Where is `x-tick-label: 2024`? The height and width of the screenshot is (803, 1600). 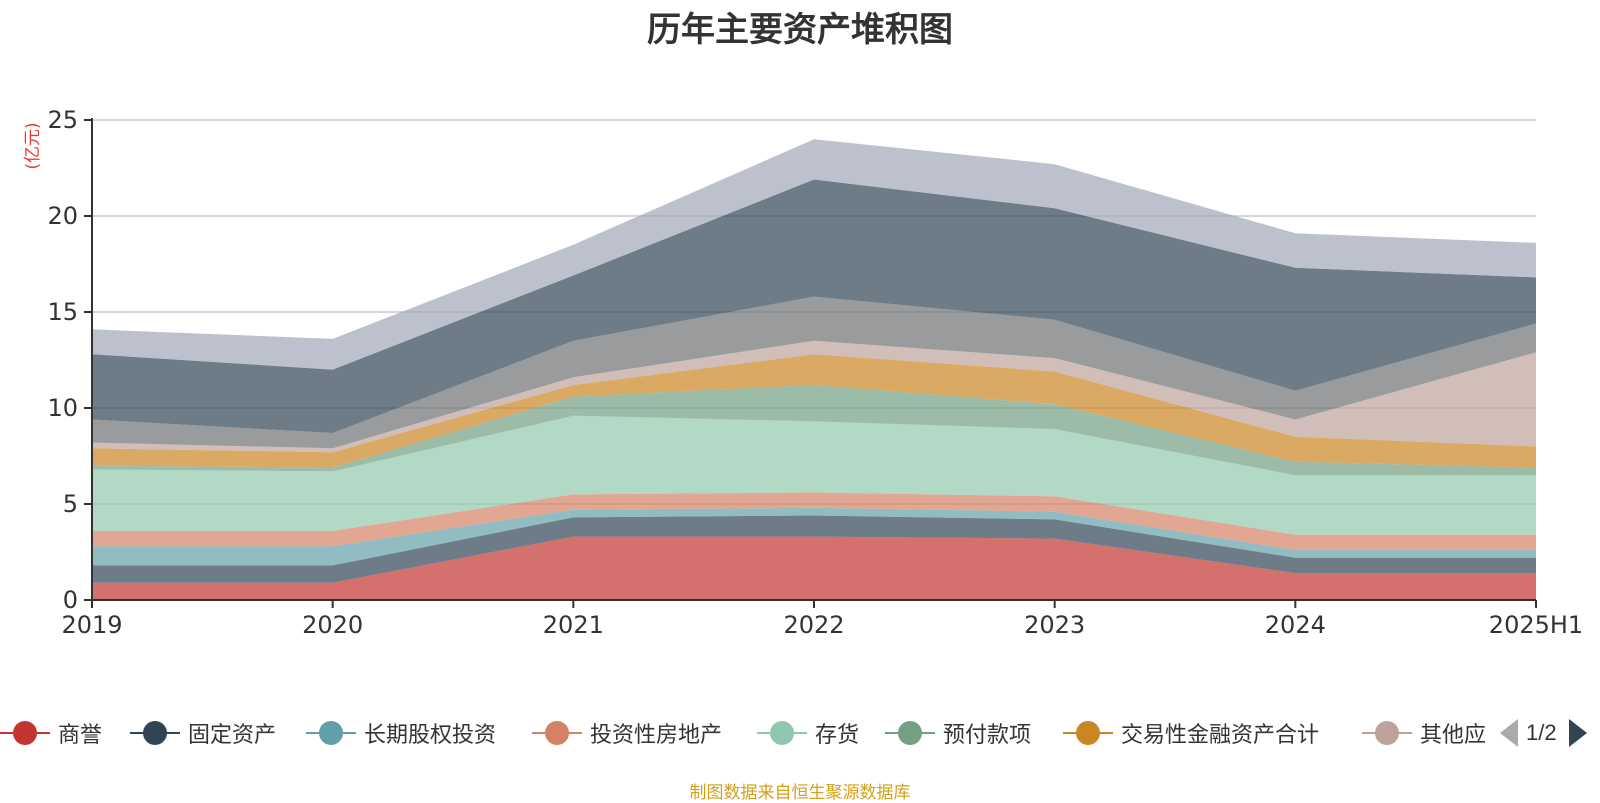 x-tick-label: 2024 is located at coordinates (1295, 625).